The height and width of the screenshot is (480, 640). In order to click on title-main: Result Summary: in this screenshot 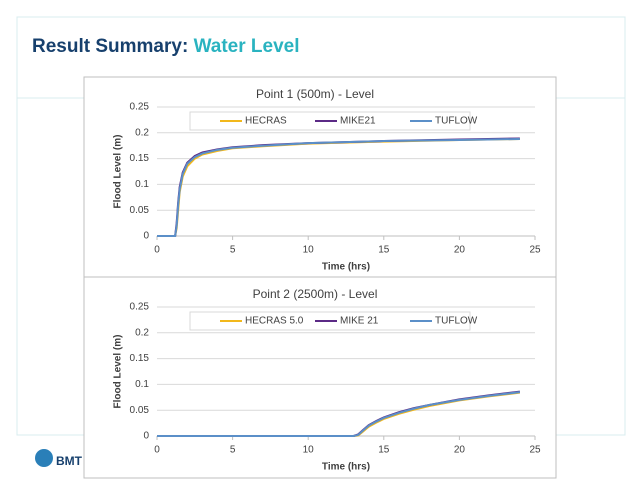, I will do `click(110, 46)`.